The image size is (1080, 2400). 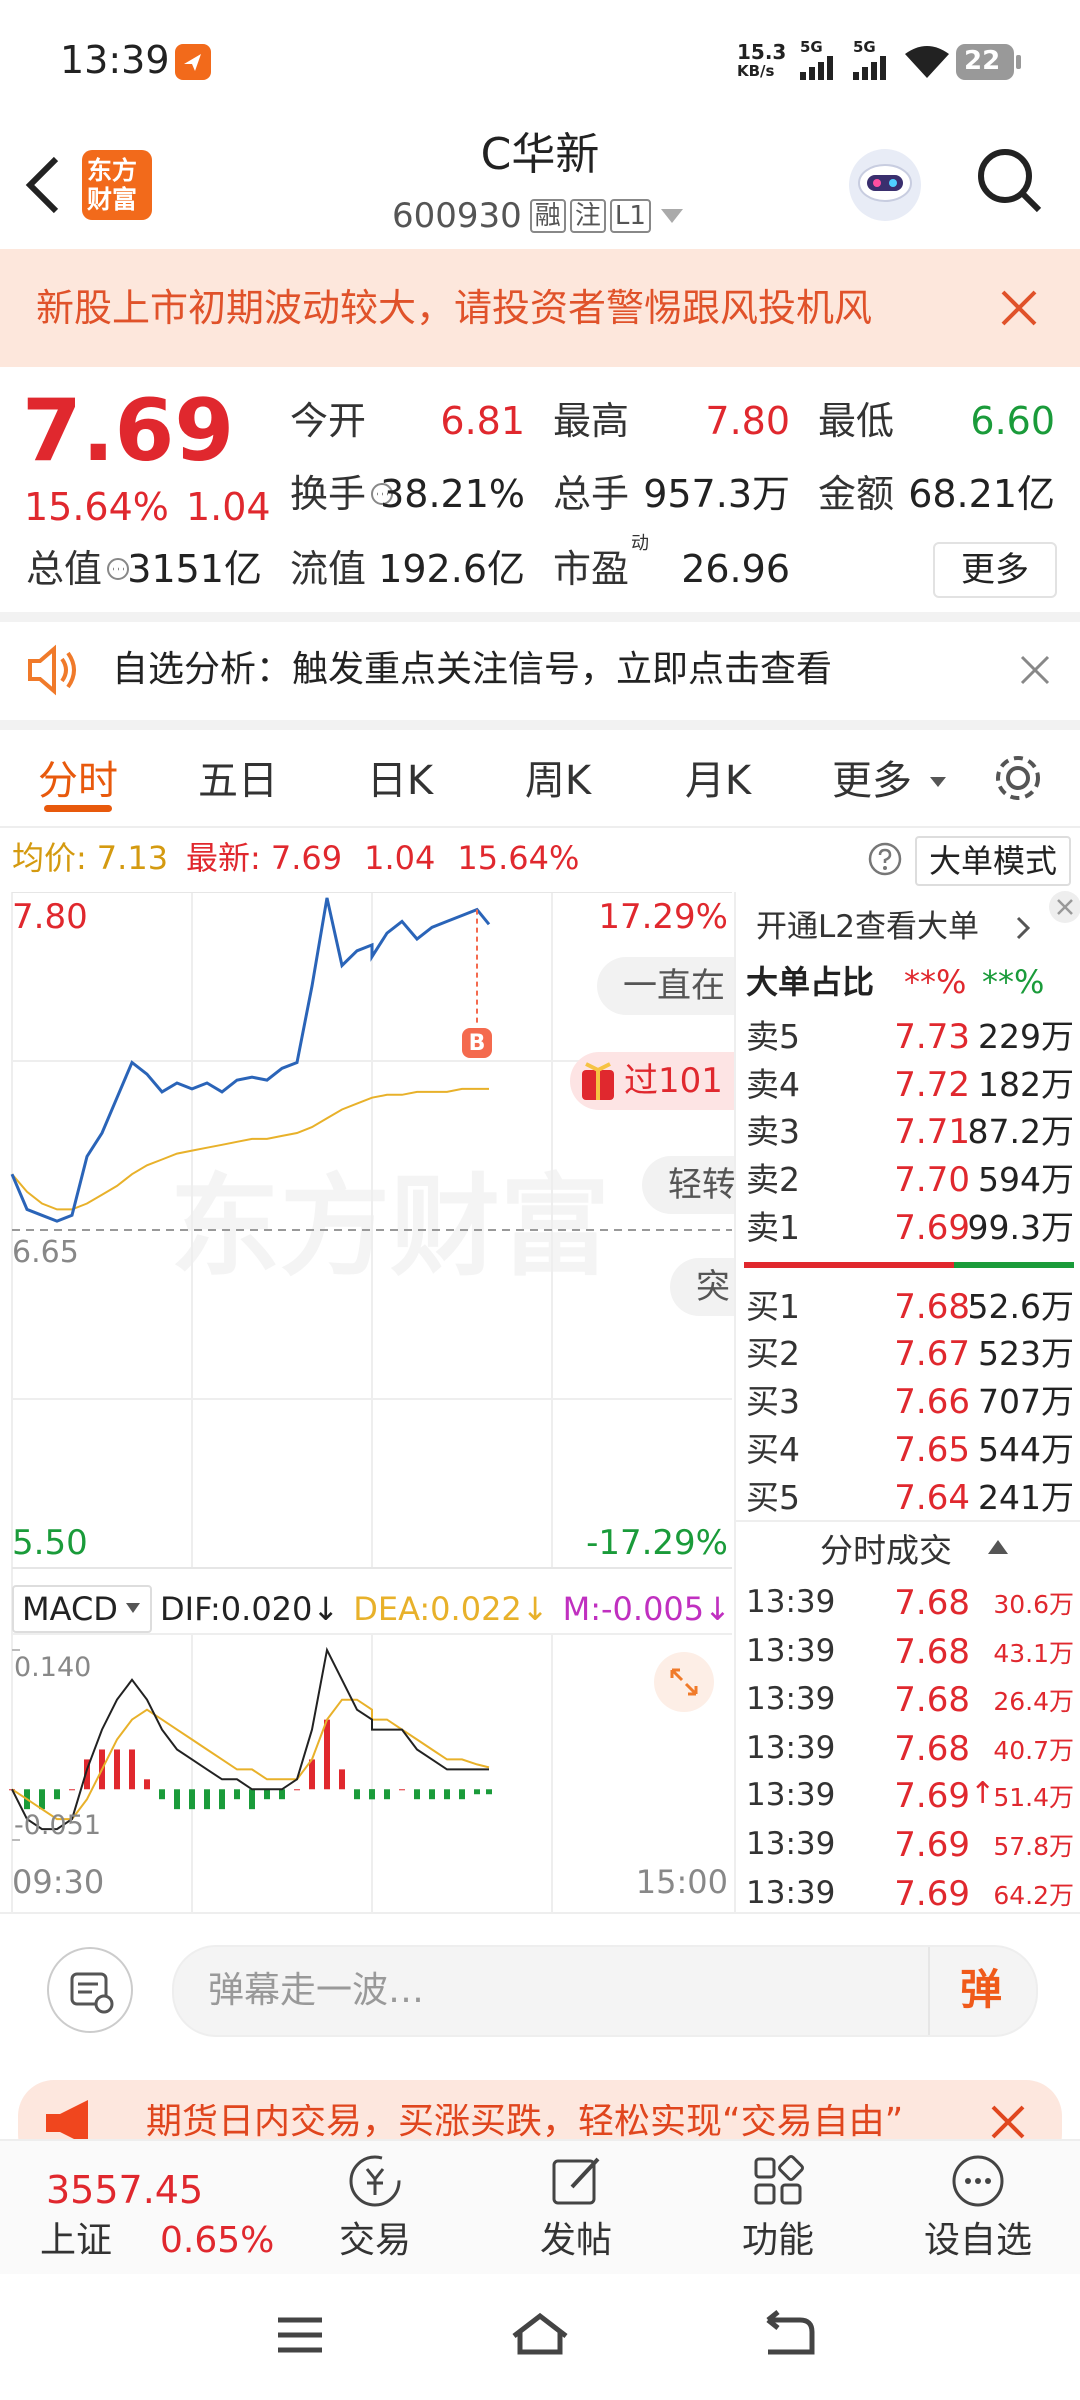 I want to click on more-button: 更多, so click(x=995, y=570).